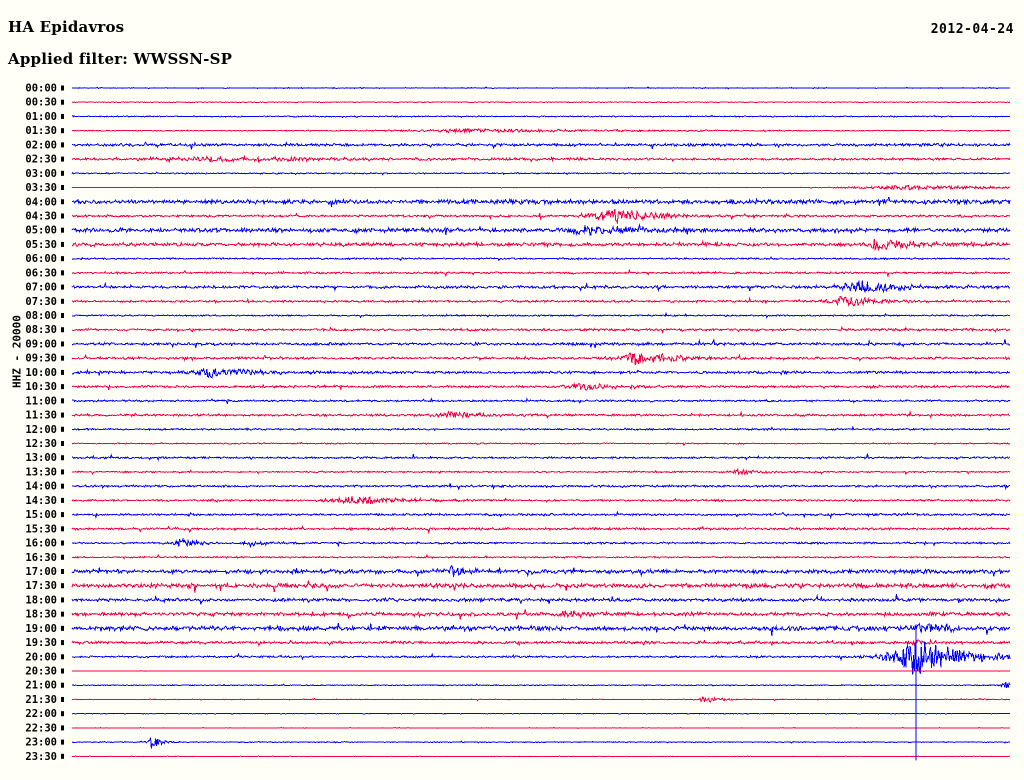 This screenshot has width=1024, height=780. I want to click on time-tick-label: 18:30, so click(41, 615).